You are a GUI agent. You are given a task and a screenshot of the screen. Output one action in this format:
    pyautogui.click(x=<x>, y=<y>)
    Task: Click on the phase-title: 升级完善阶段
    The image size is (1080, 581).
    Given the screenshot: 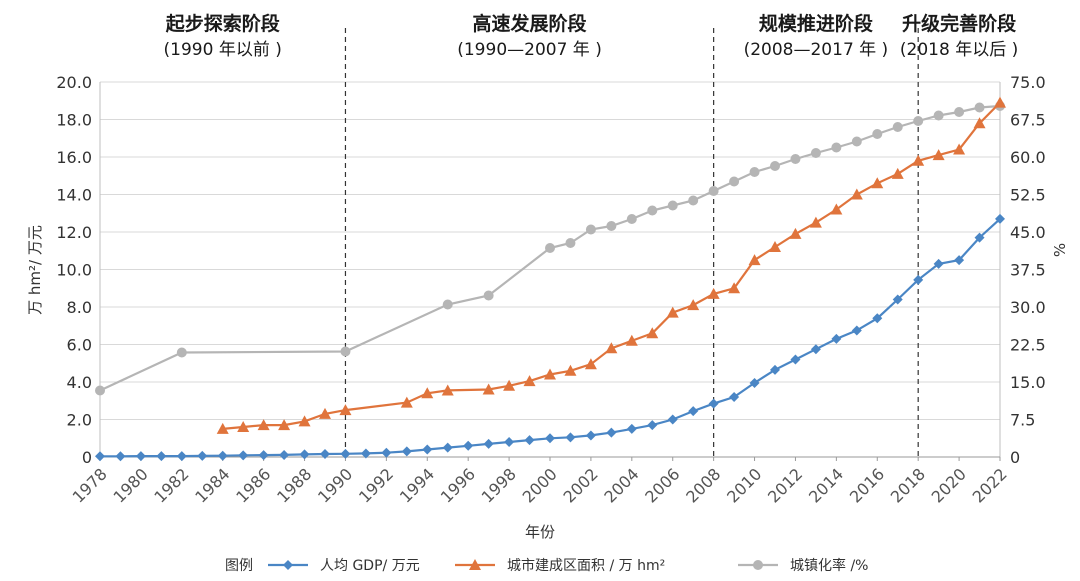 What is the action you would take?
    pyautogui.click(x=959, y=23)
    